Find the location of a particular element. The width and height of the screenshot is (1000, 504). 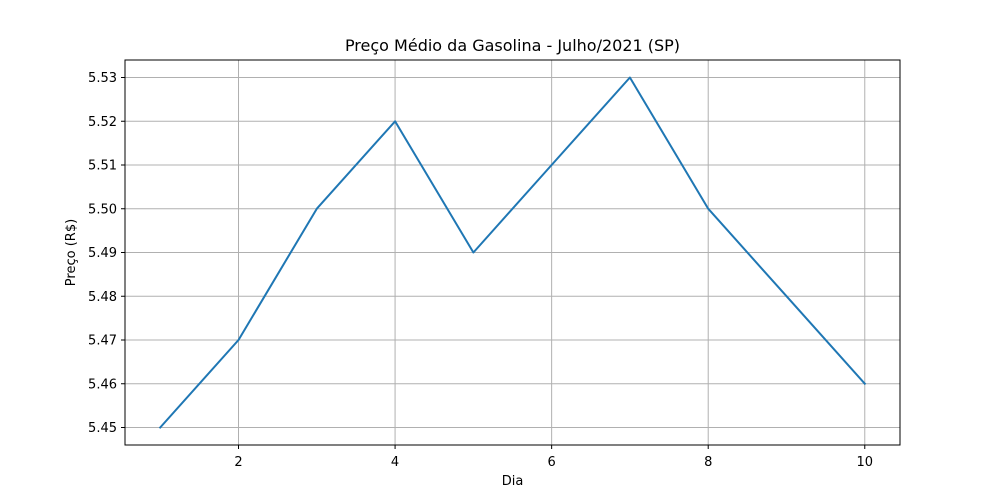

x-tick-label: 8 is located at coordinates (708, 462).